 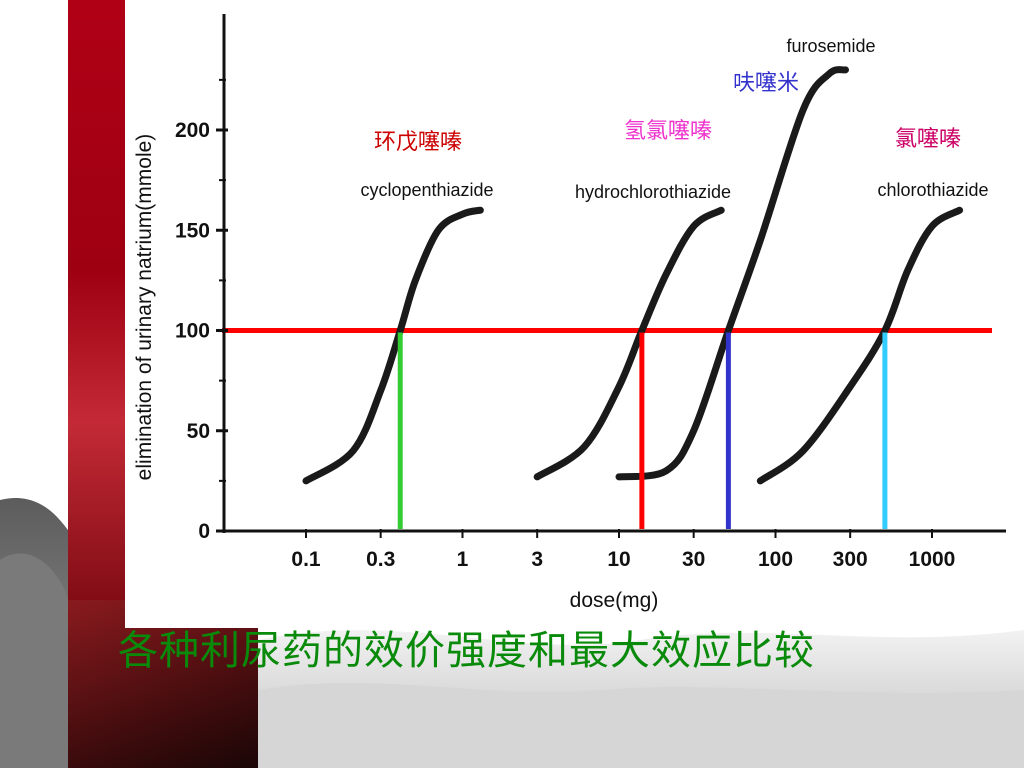 I want to click on series-label-cn-hydrochlorothiazide: 氢氯噻嗪, so click(x=668, y=131).